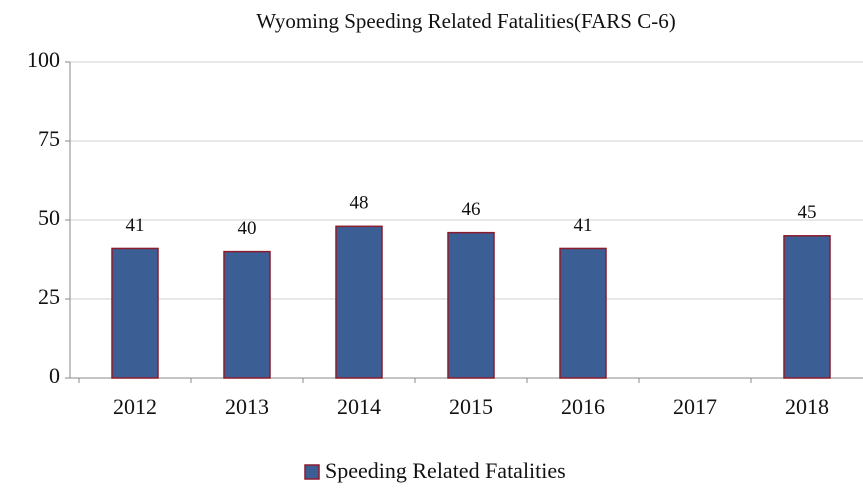 This screenshot has height=492, width=863. What do you see at coordinates (807, 406) in the screenshot?
I see `x-tick-label: 2018` at bounding box center [807, 406].